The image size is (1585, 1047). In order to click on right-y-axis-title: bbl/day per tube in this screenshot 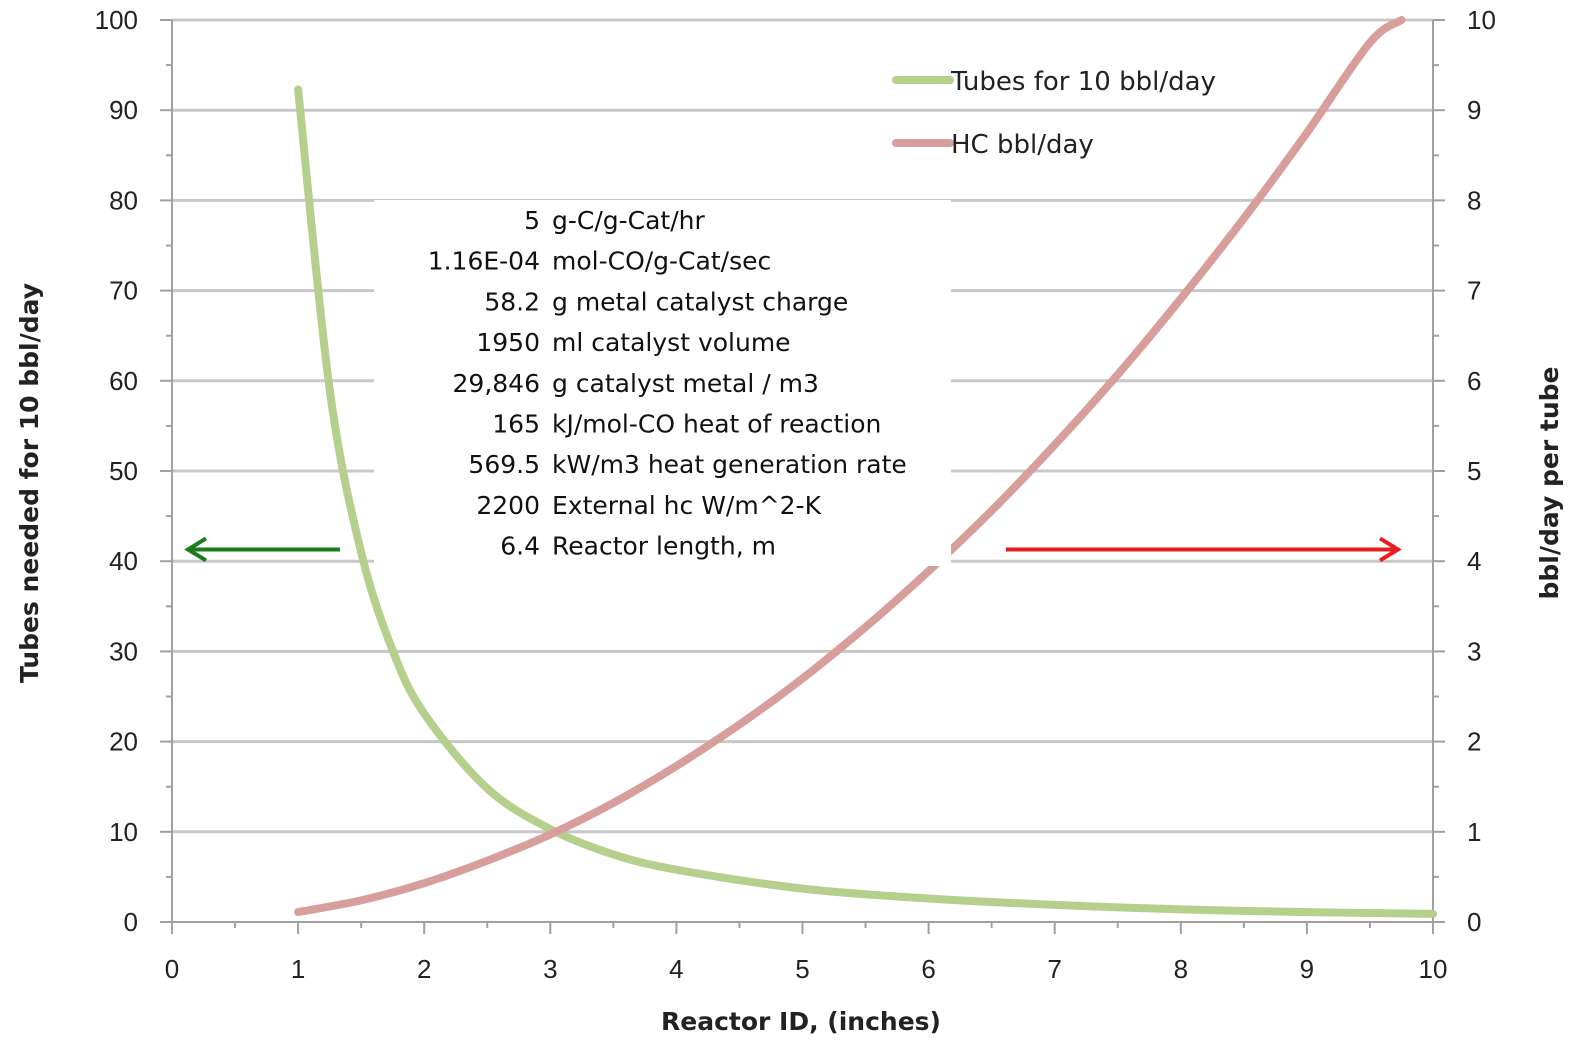, I will do `click(1549, 483)`.